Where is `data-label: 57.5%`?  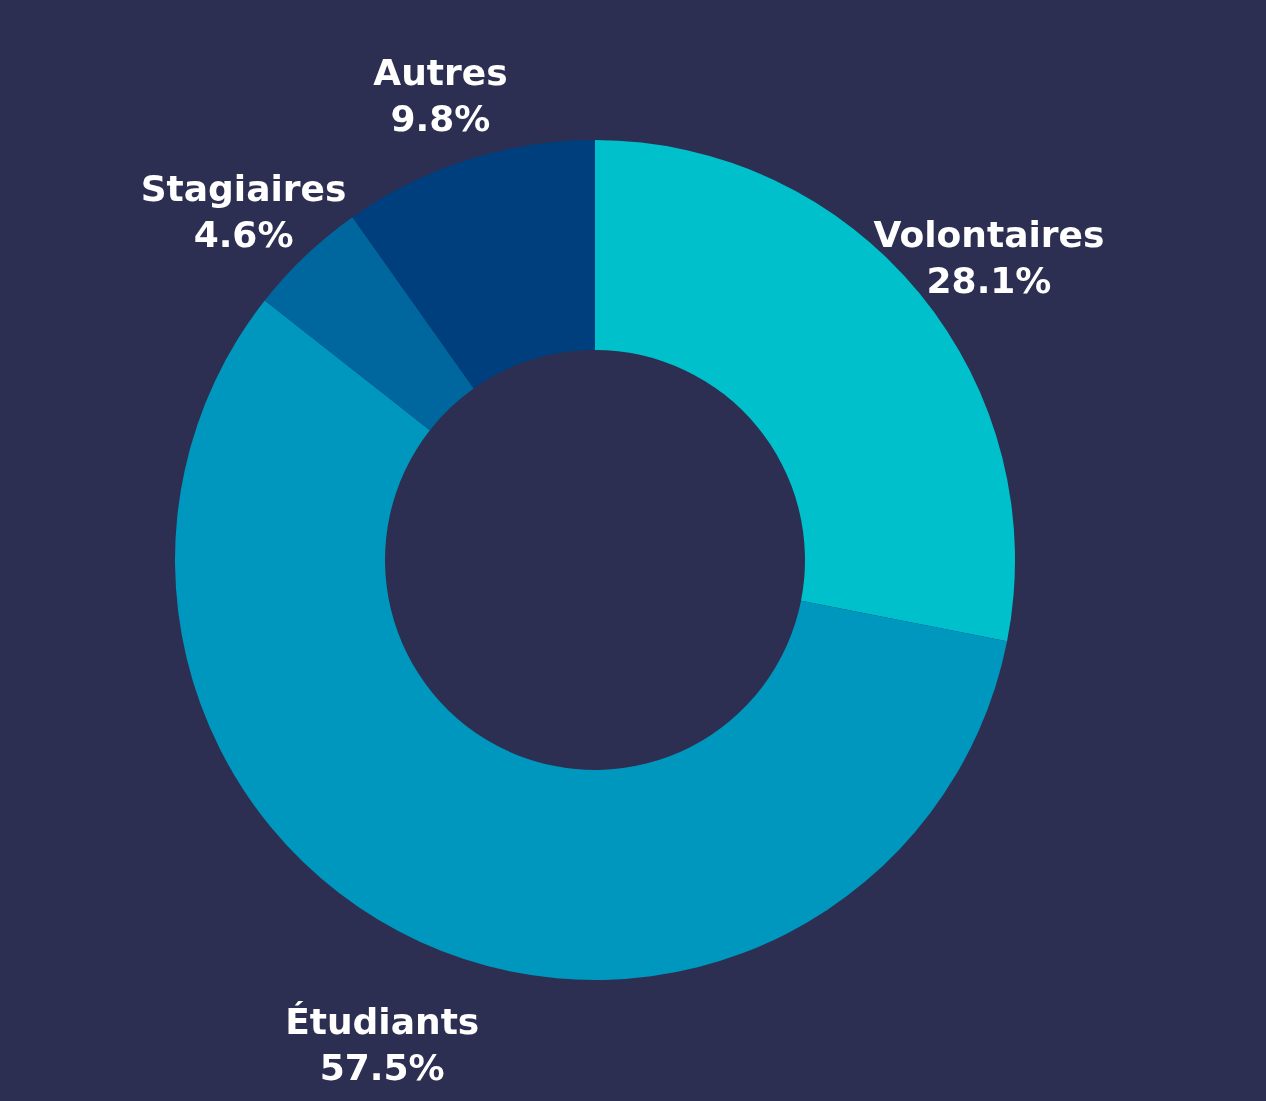
data-label: 57.5% is located at coordinates (382, 1068).